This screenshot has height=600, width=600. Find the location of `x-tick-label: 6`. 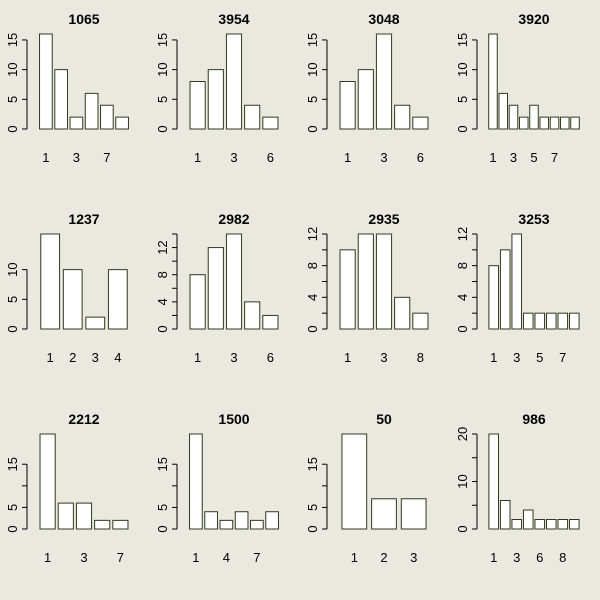

x-tick-label: 6 is located at coordinates (270, 157).